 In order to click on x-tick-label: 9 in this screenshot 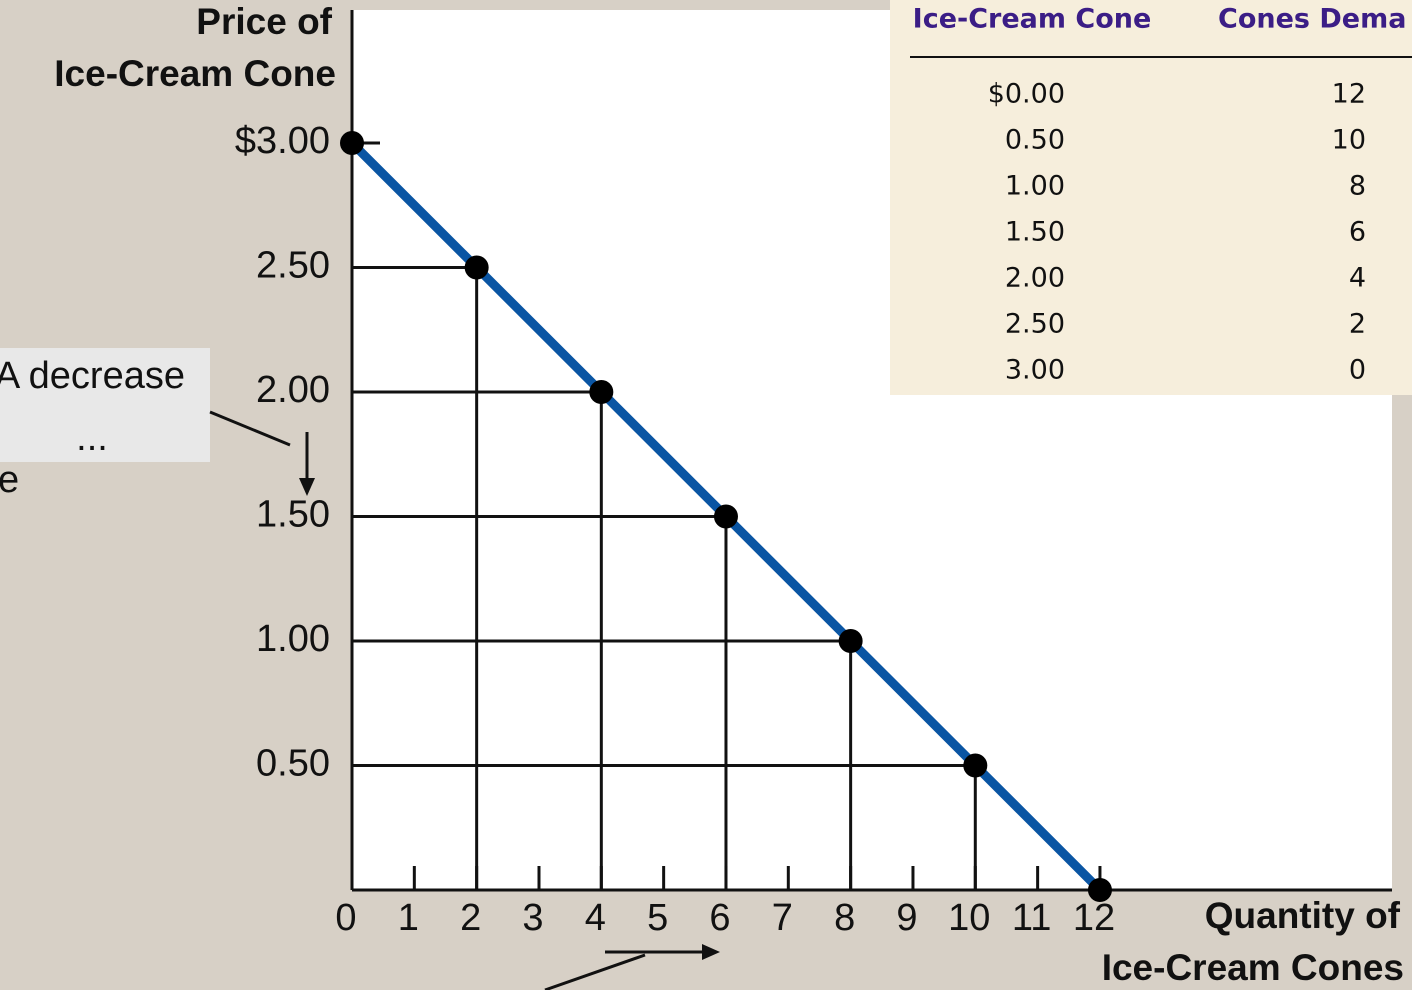, I will do `click(906, 918)`.